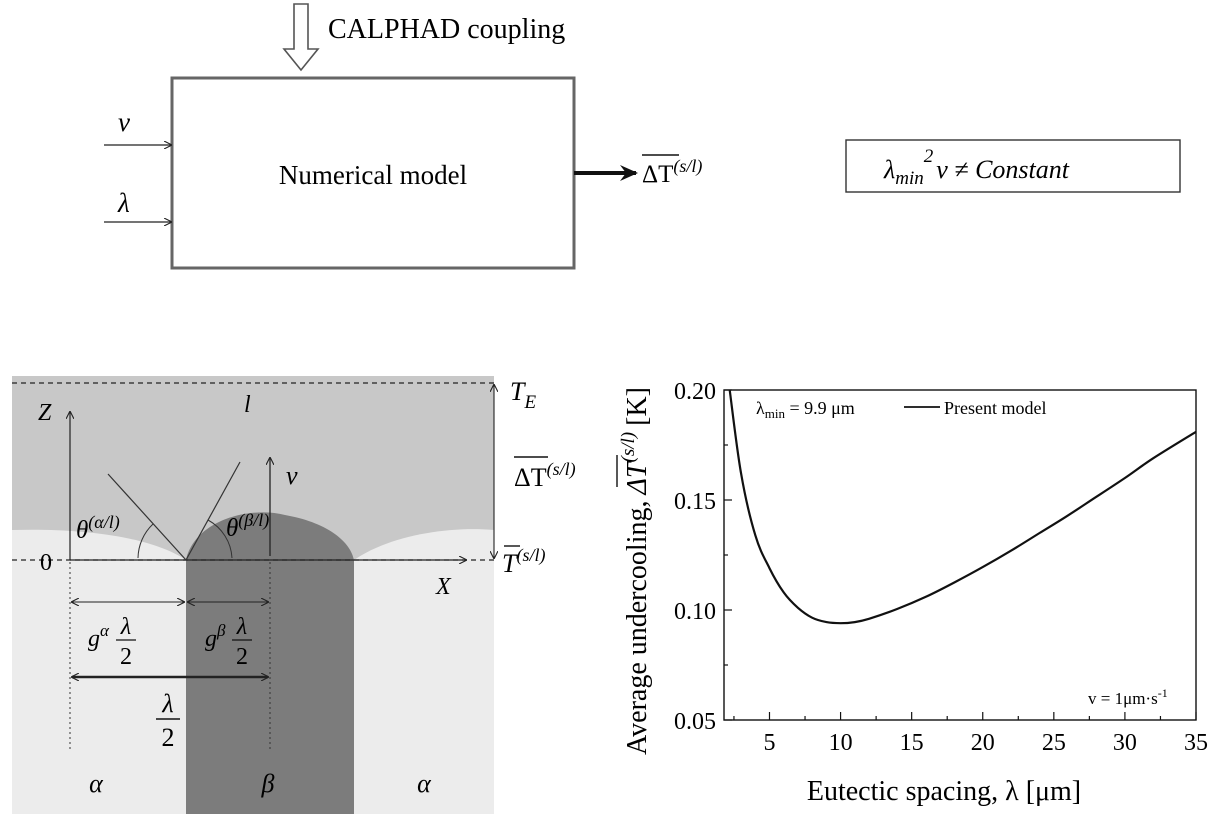 The width and height of the screenshot is (1220, 814). What do you see at coordinates (446, 29) in the screenshot?
I see `coupling-label: CALPHAD coupling` at bounding box center [446, 29].